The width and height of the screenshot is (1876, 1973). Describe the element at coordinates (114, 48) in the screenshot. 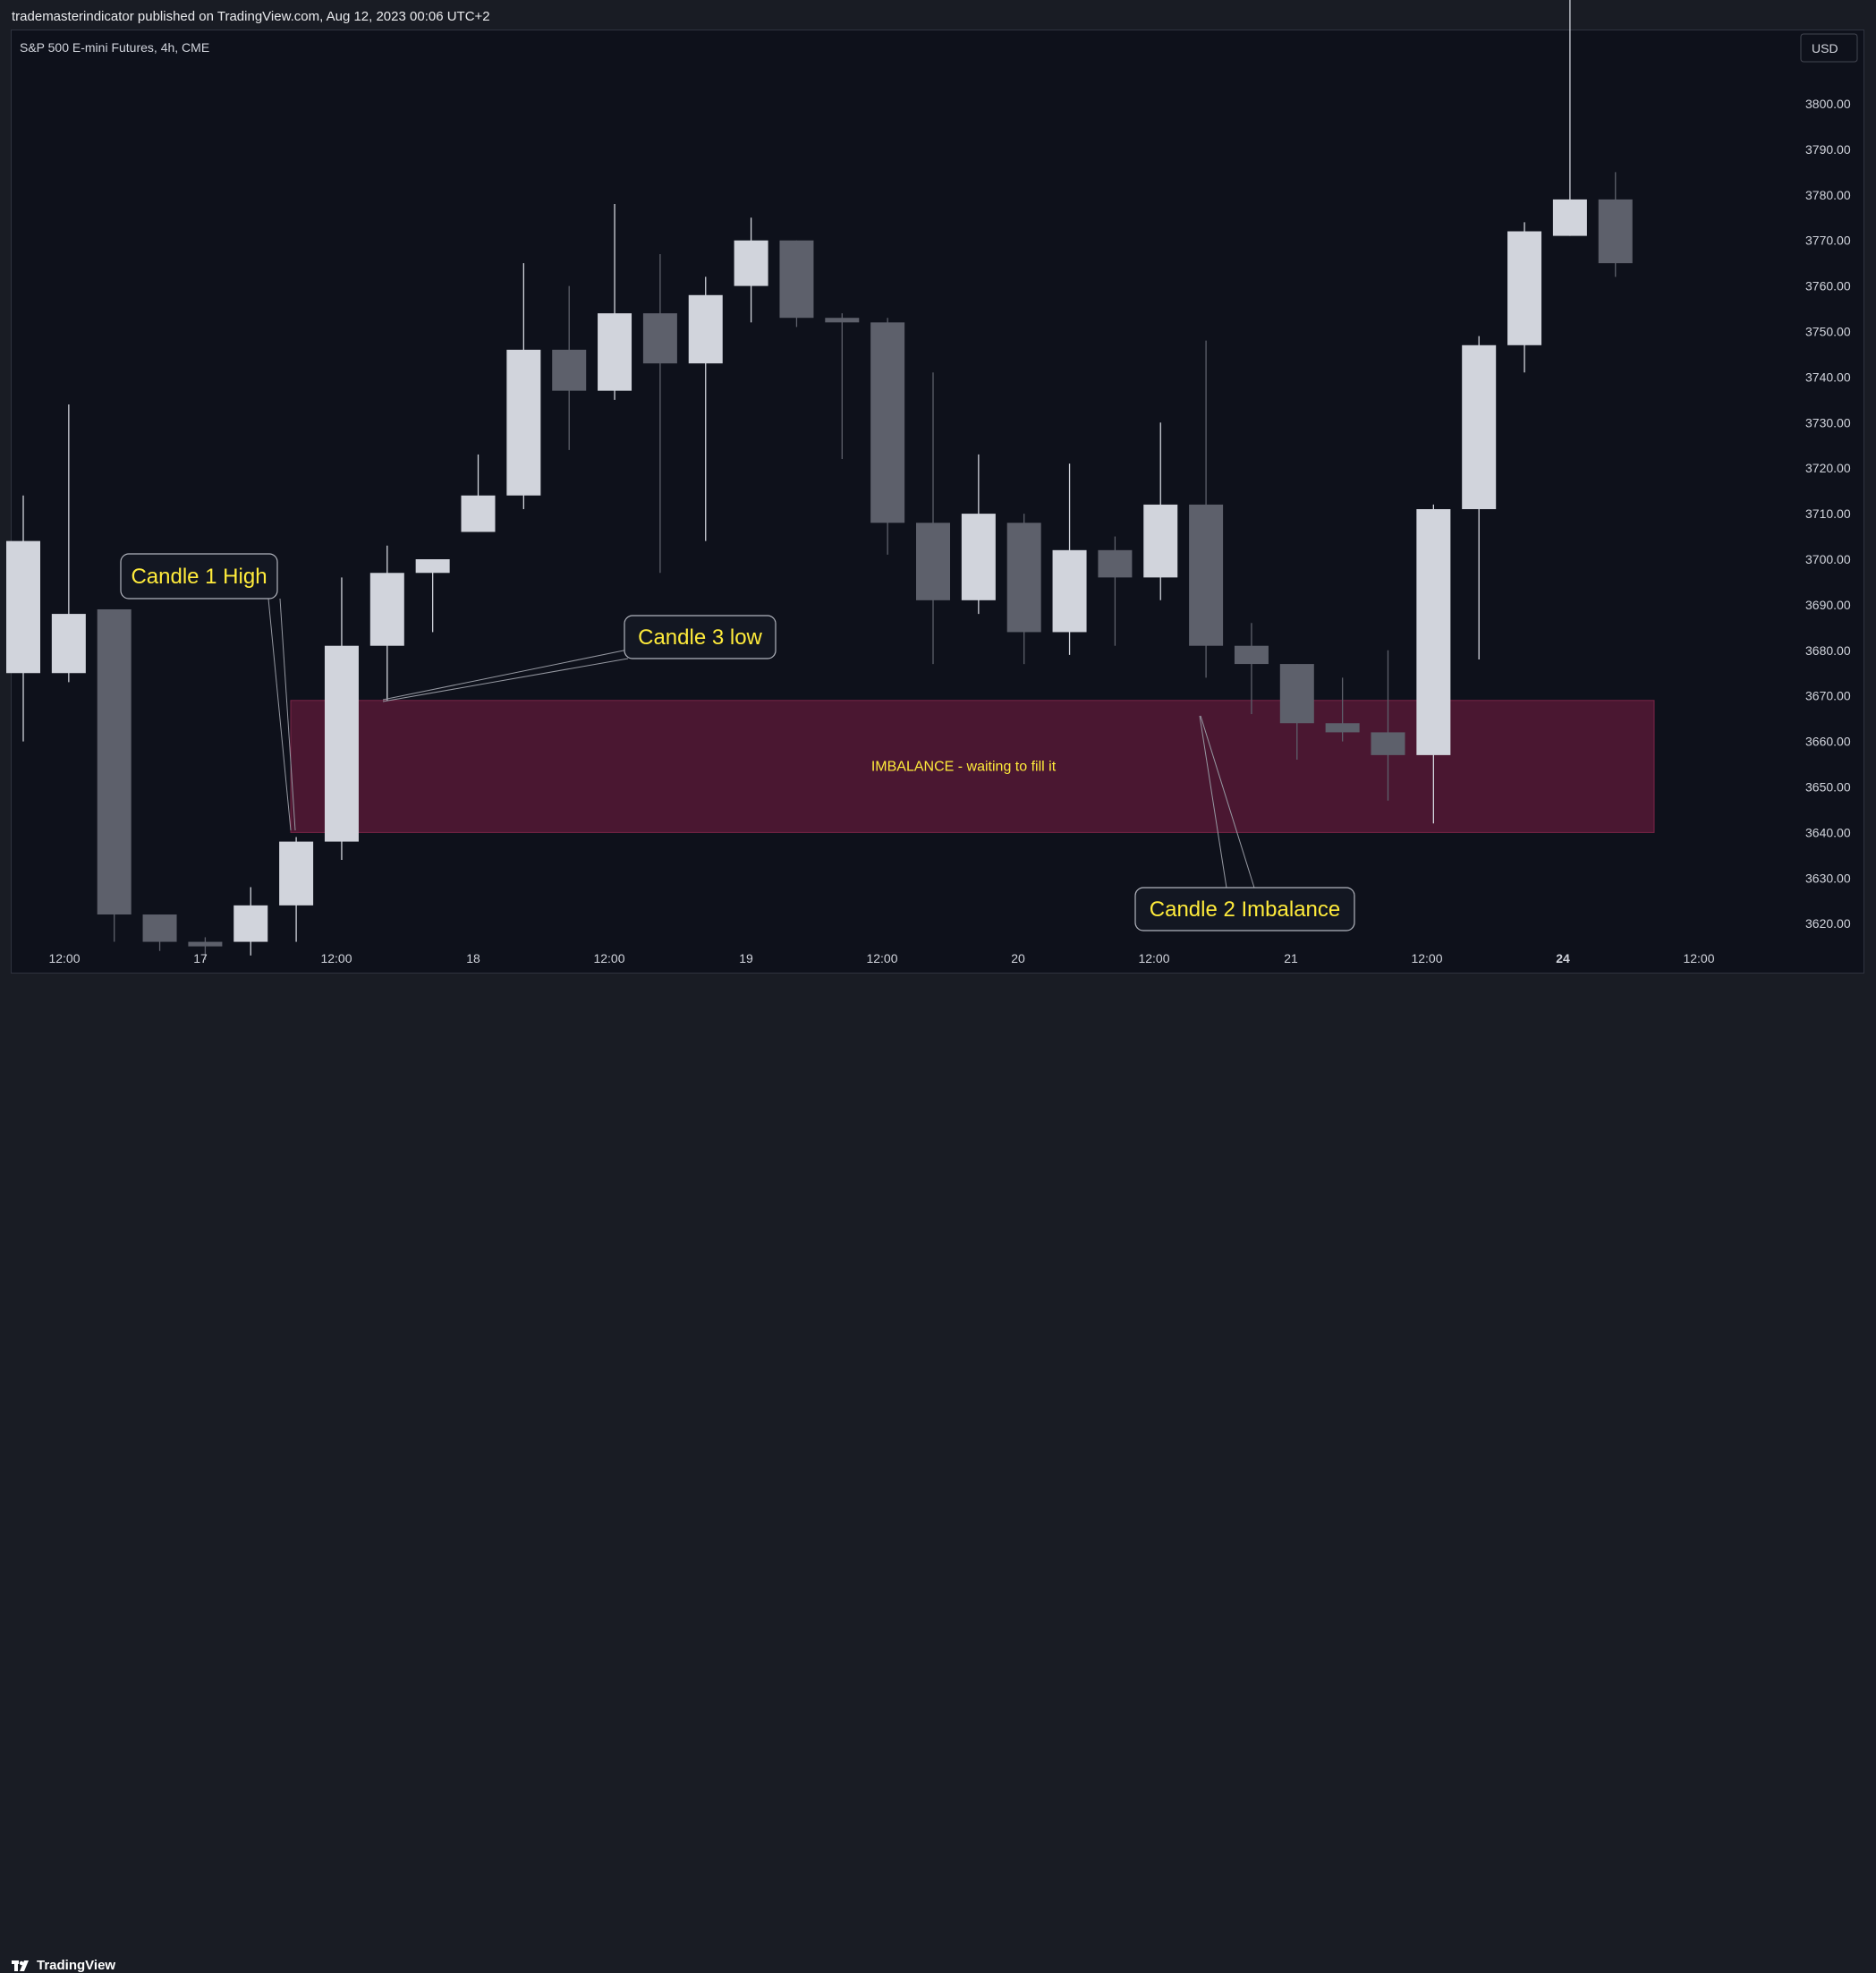

I see `chart-title: S&P 500 E-mini Futures, 4h, CME` at that location.